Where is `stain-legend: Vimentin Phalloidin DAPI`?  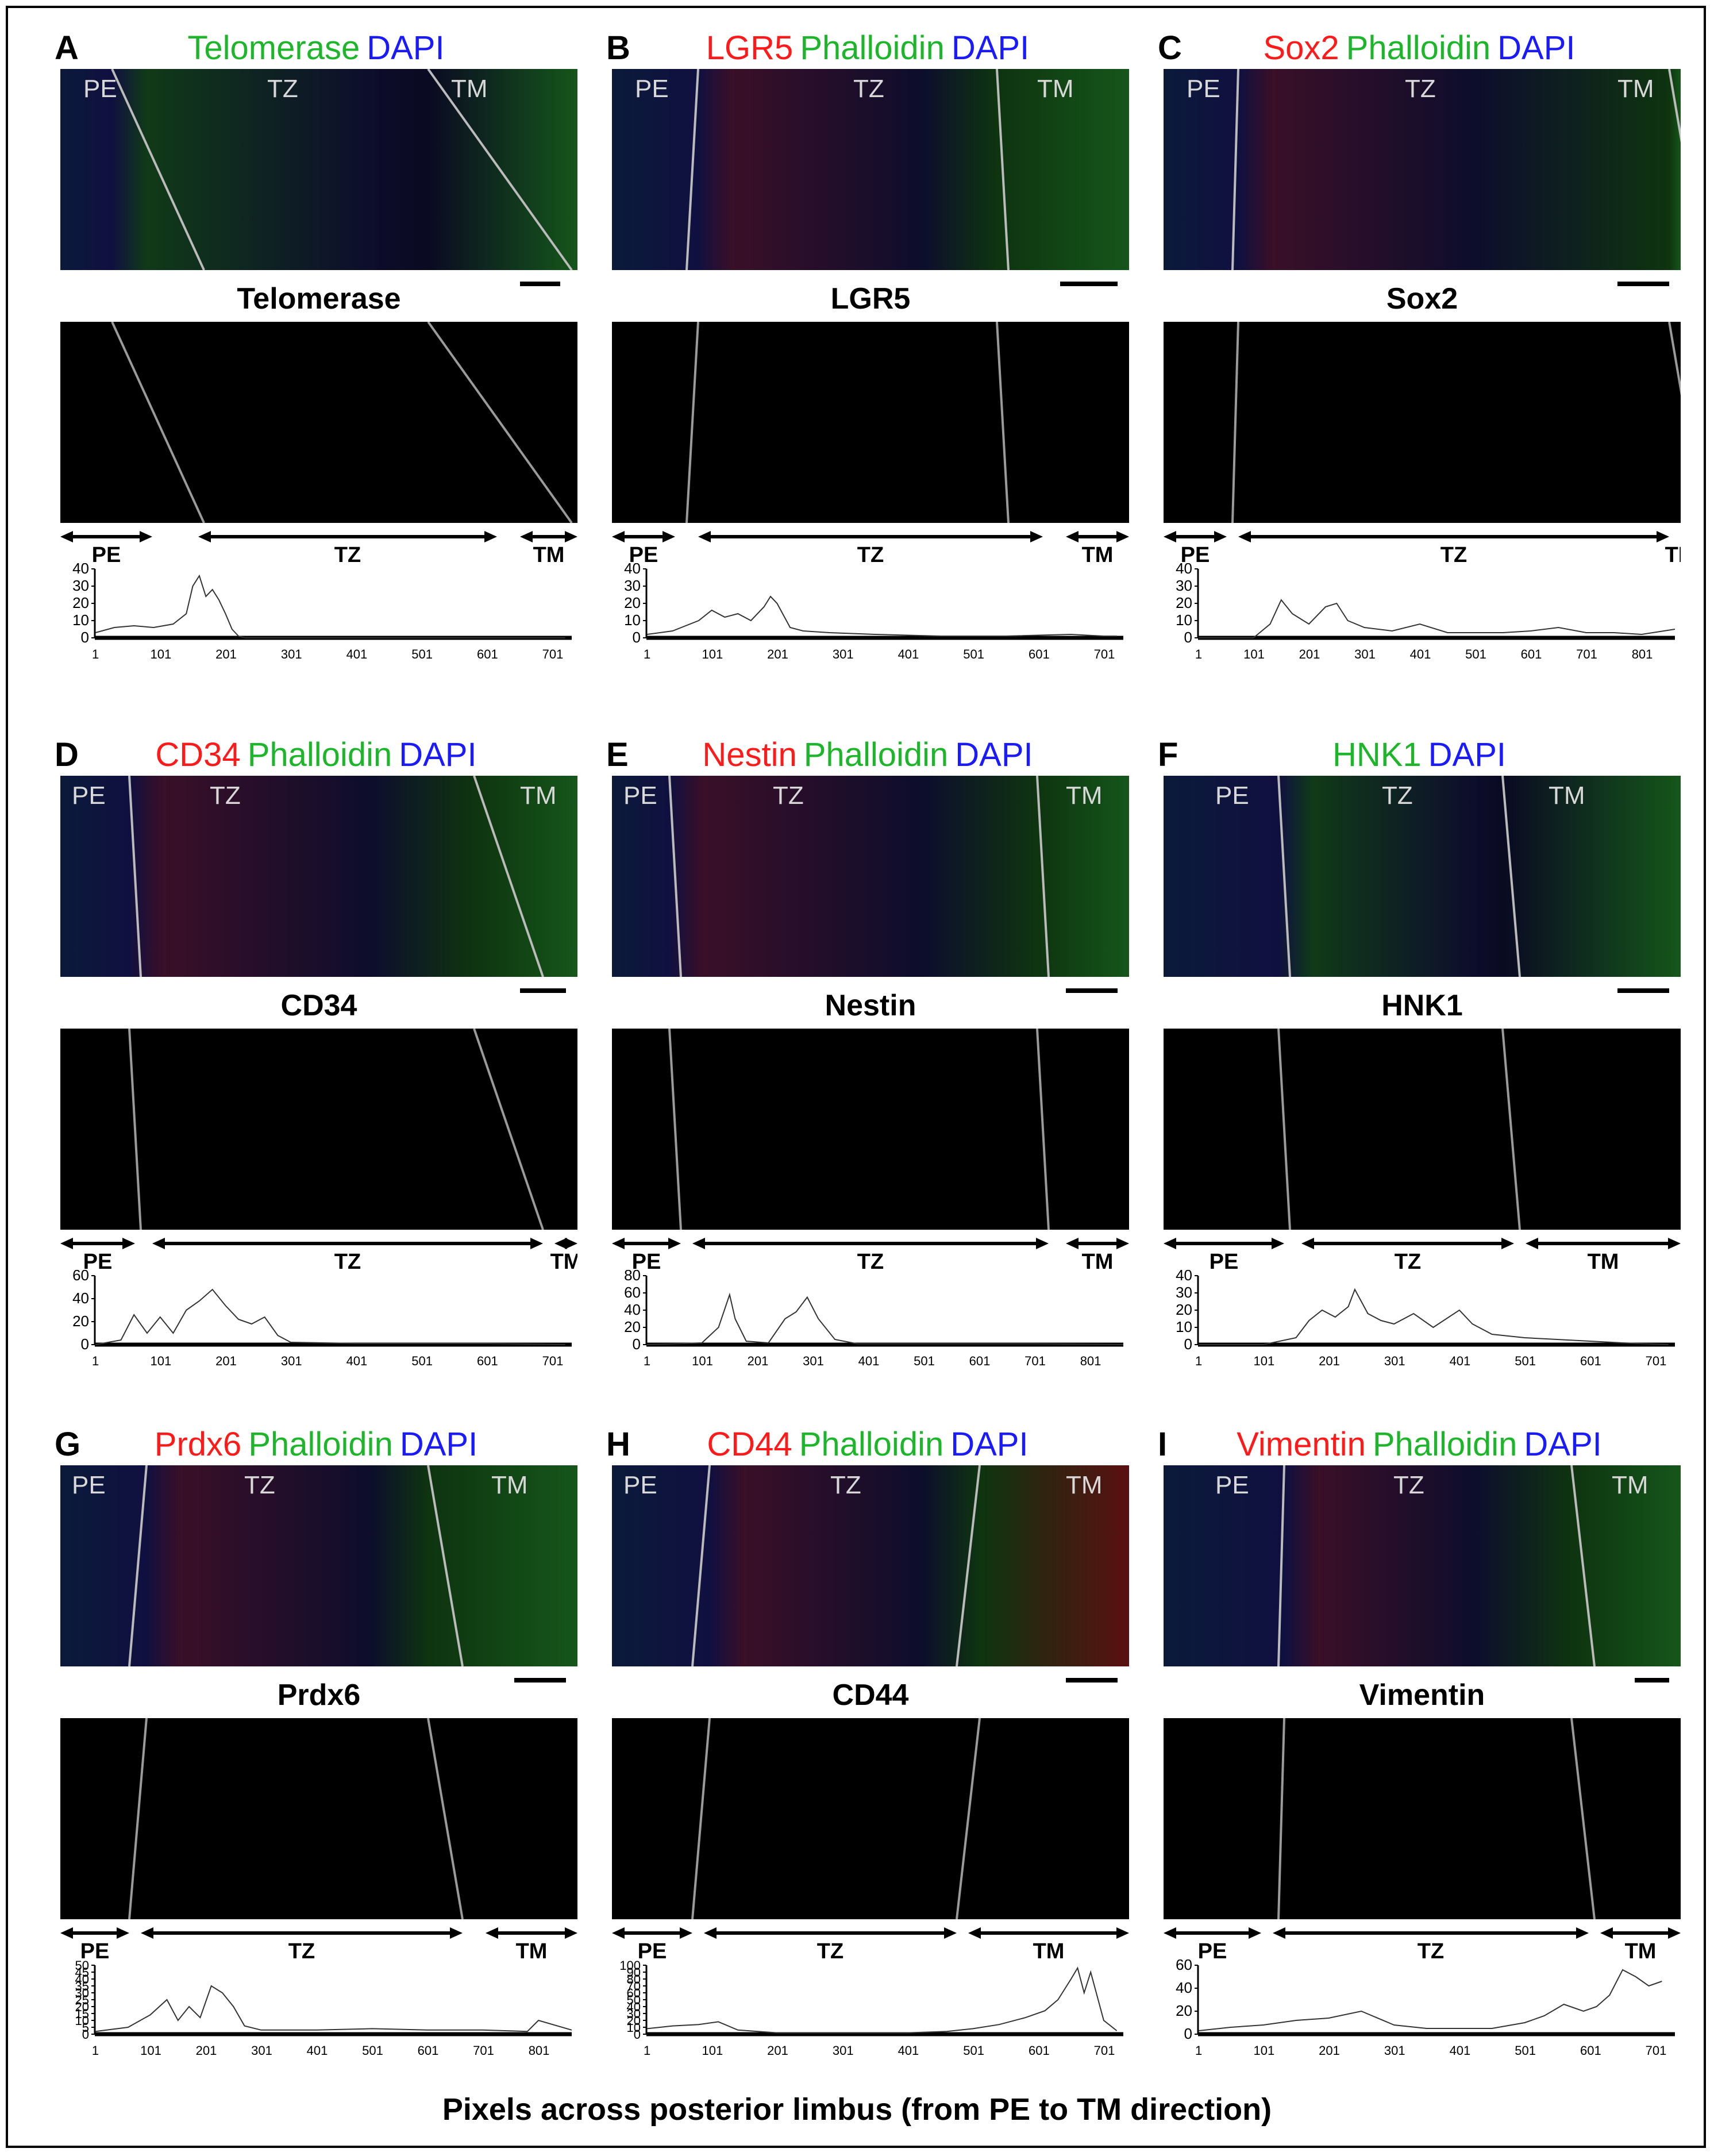
stain-legend: Vimentin Phalloidin DAPI is located at coordinates (1420, 1444).